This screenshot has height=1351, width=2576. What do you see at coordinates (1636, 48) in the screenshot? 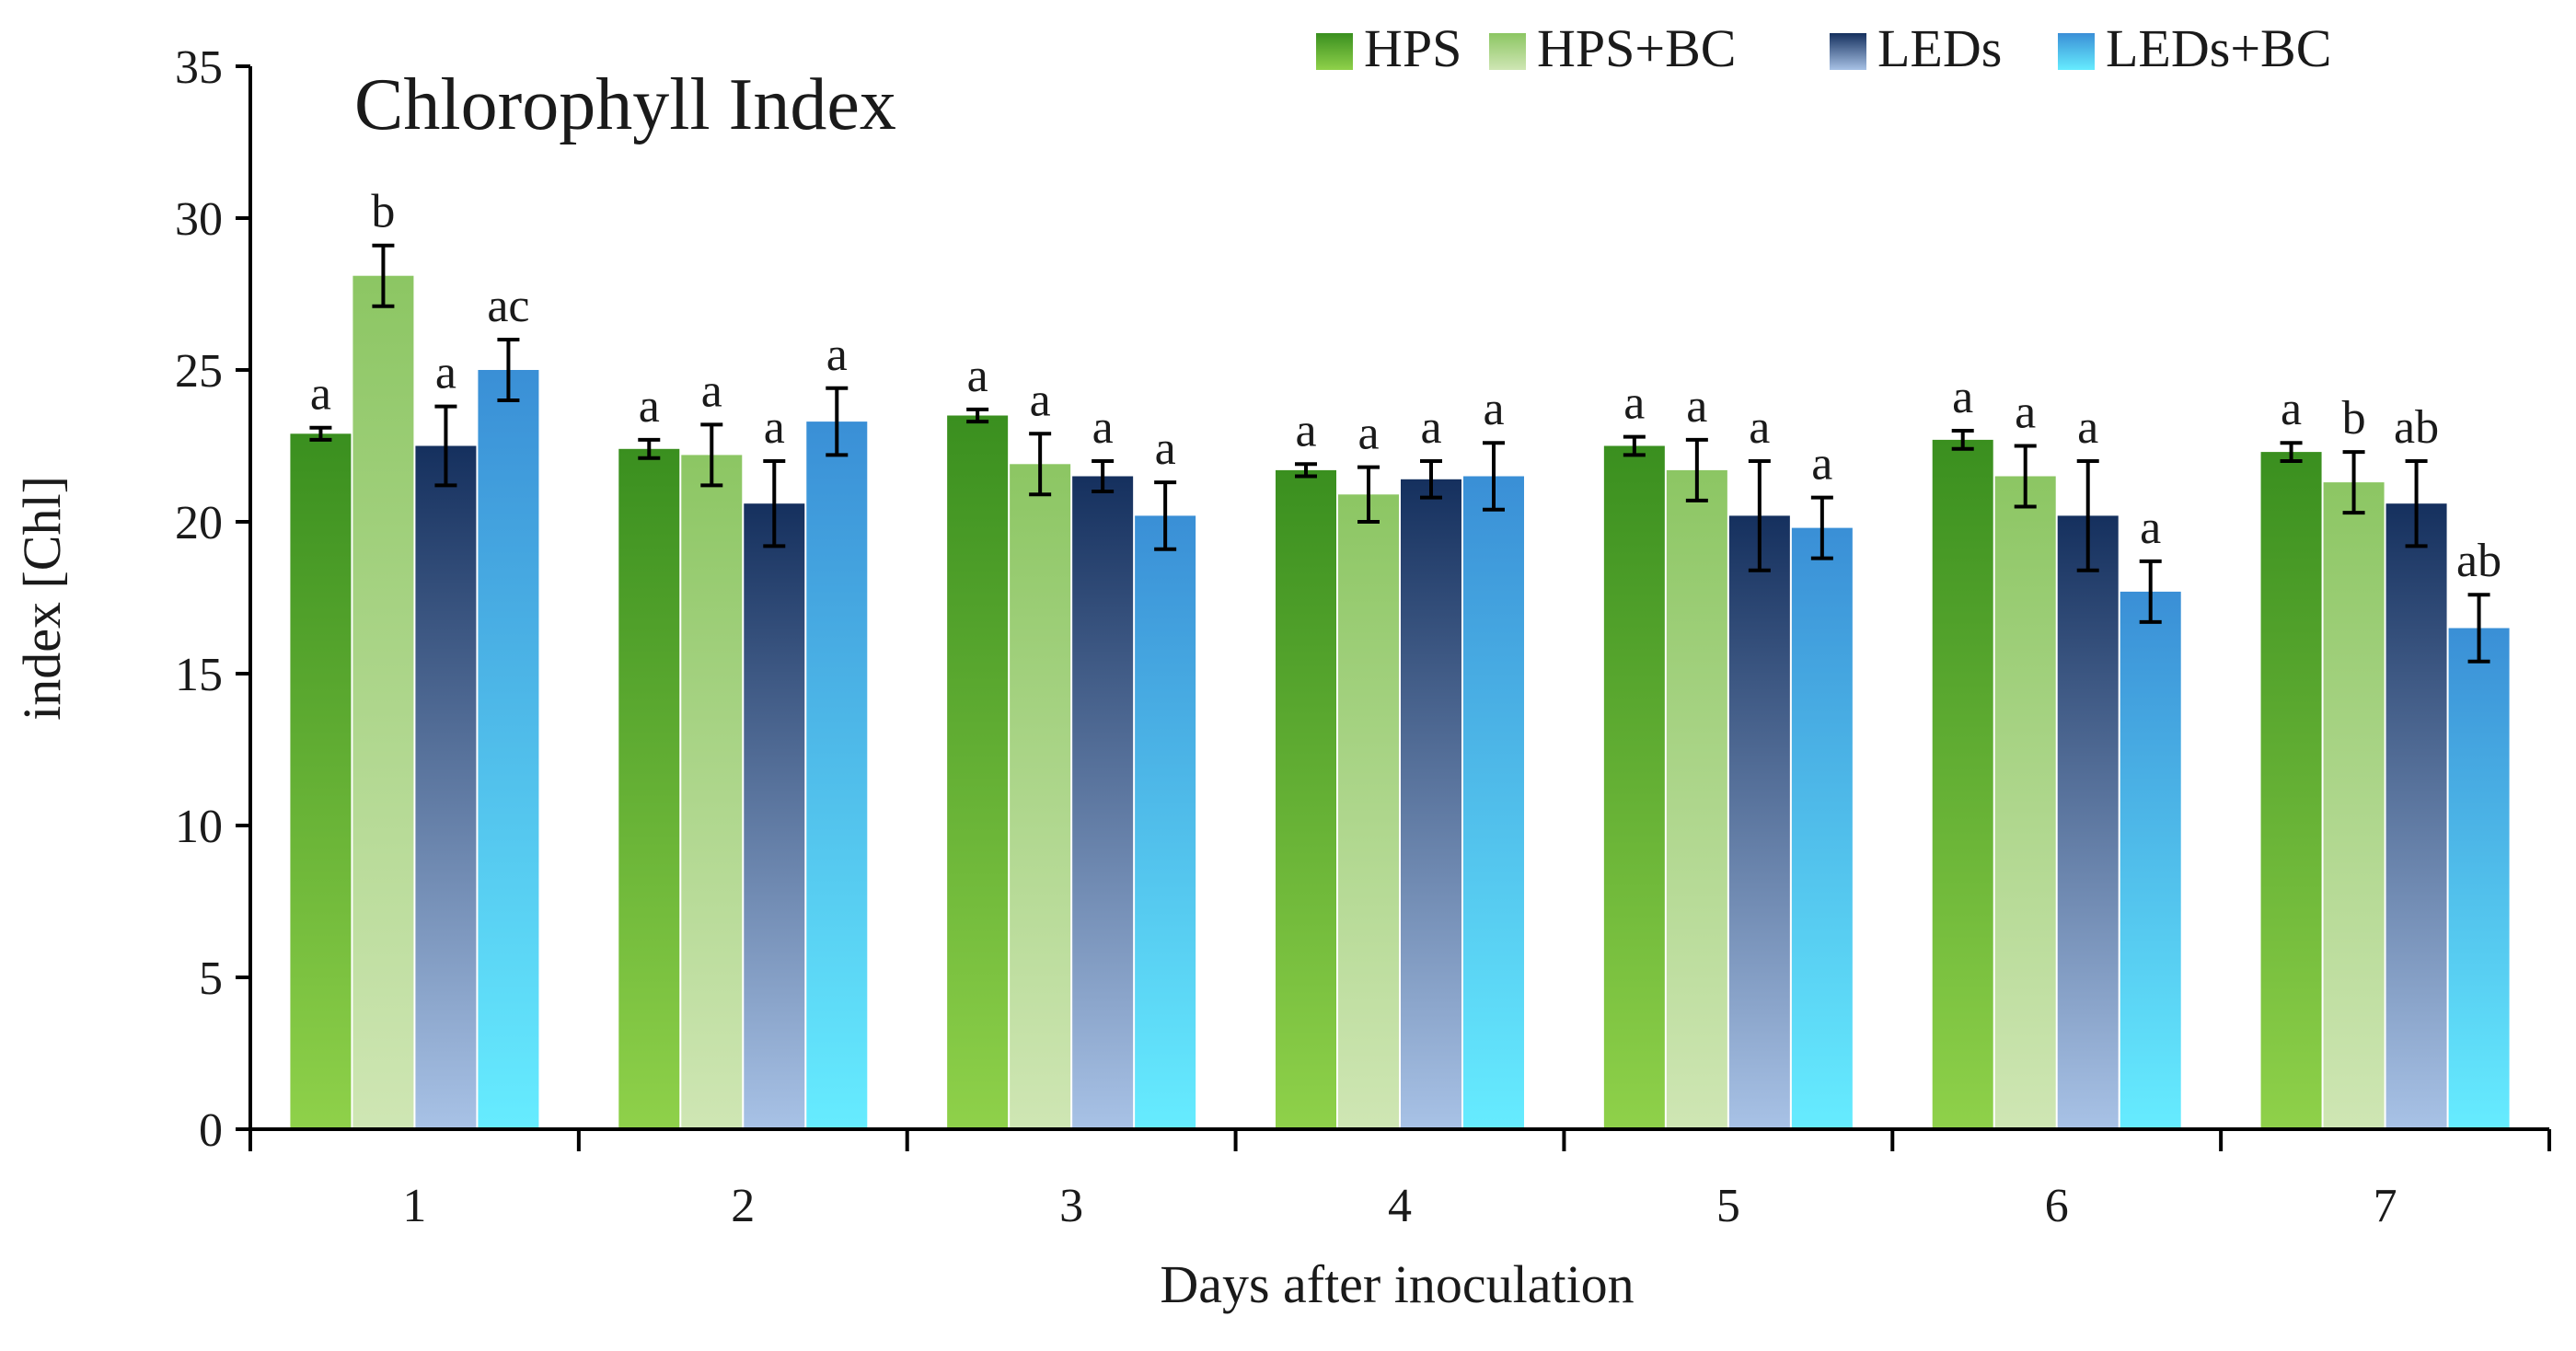
I see `legend-label: HPS+BC` at bounding box center [1636, 48].